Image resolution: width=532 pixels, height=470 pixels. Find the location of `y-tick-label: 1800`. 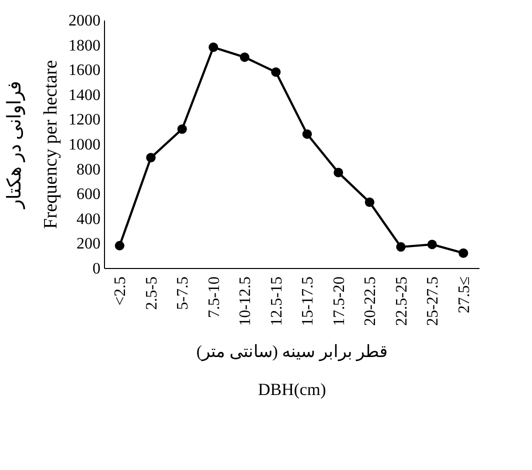

y-tick-label: 1800 is located at coordinates (84, 45).